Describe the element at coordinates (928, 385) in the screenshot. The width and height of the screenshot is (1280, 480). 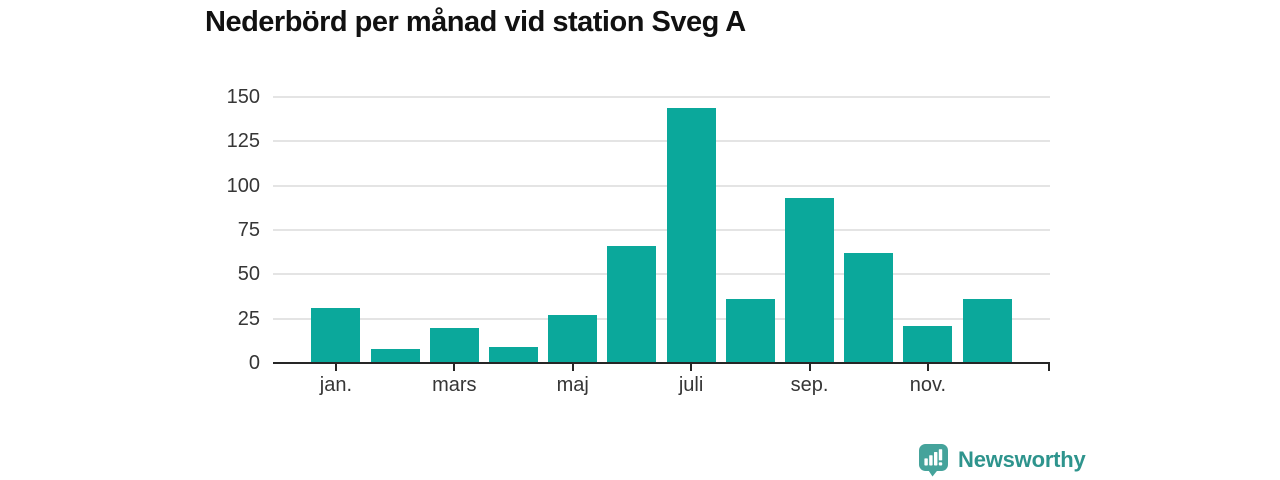
I see `x-tick-label: nov.` at that location.